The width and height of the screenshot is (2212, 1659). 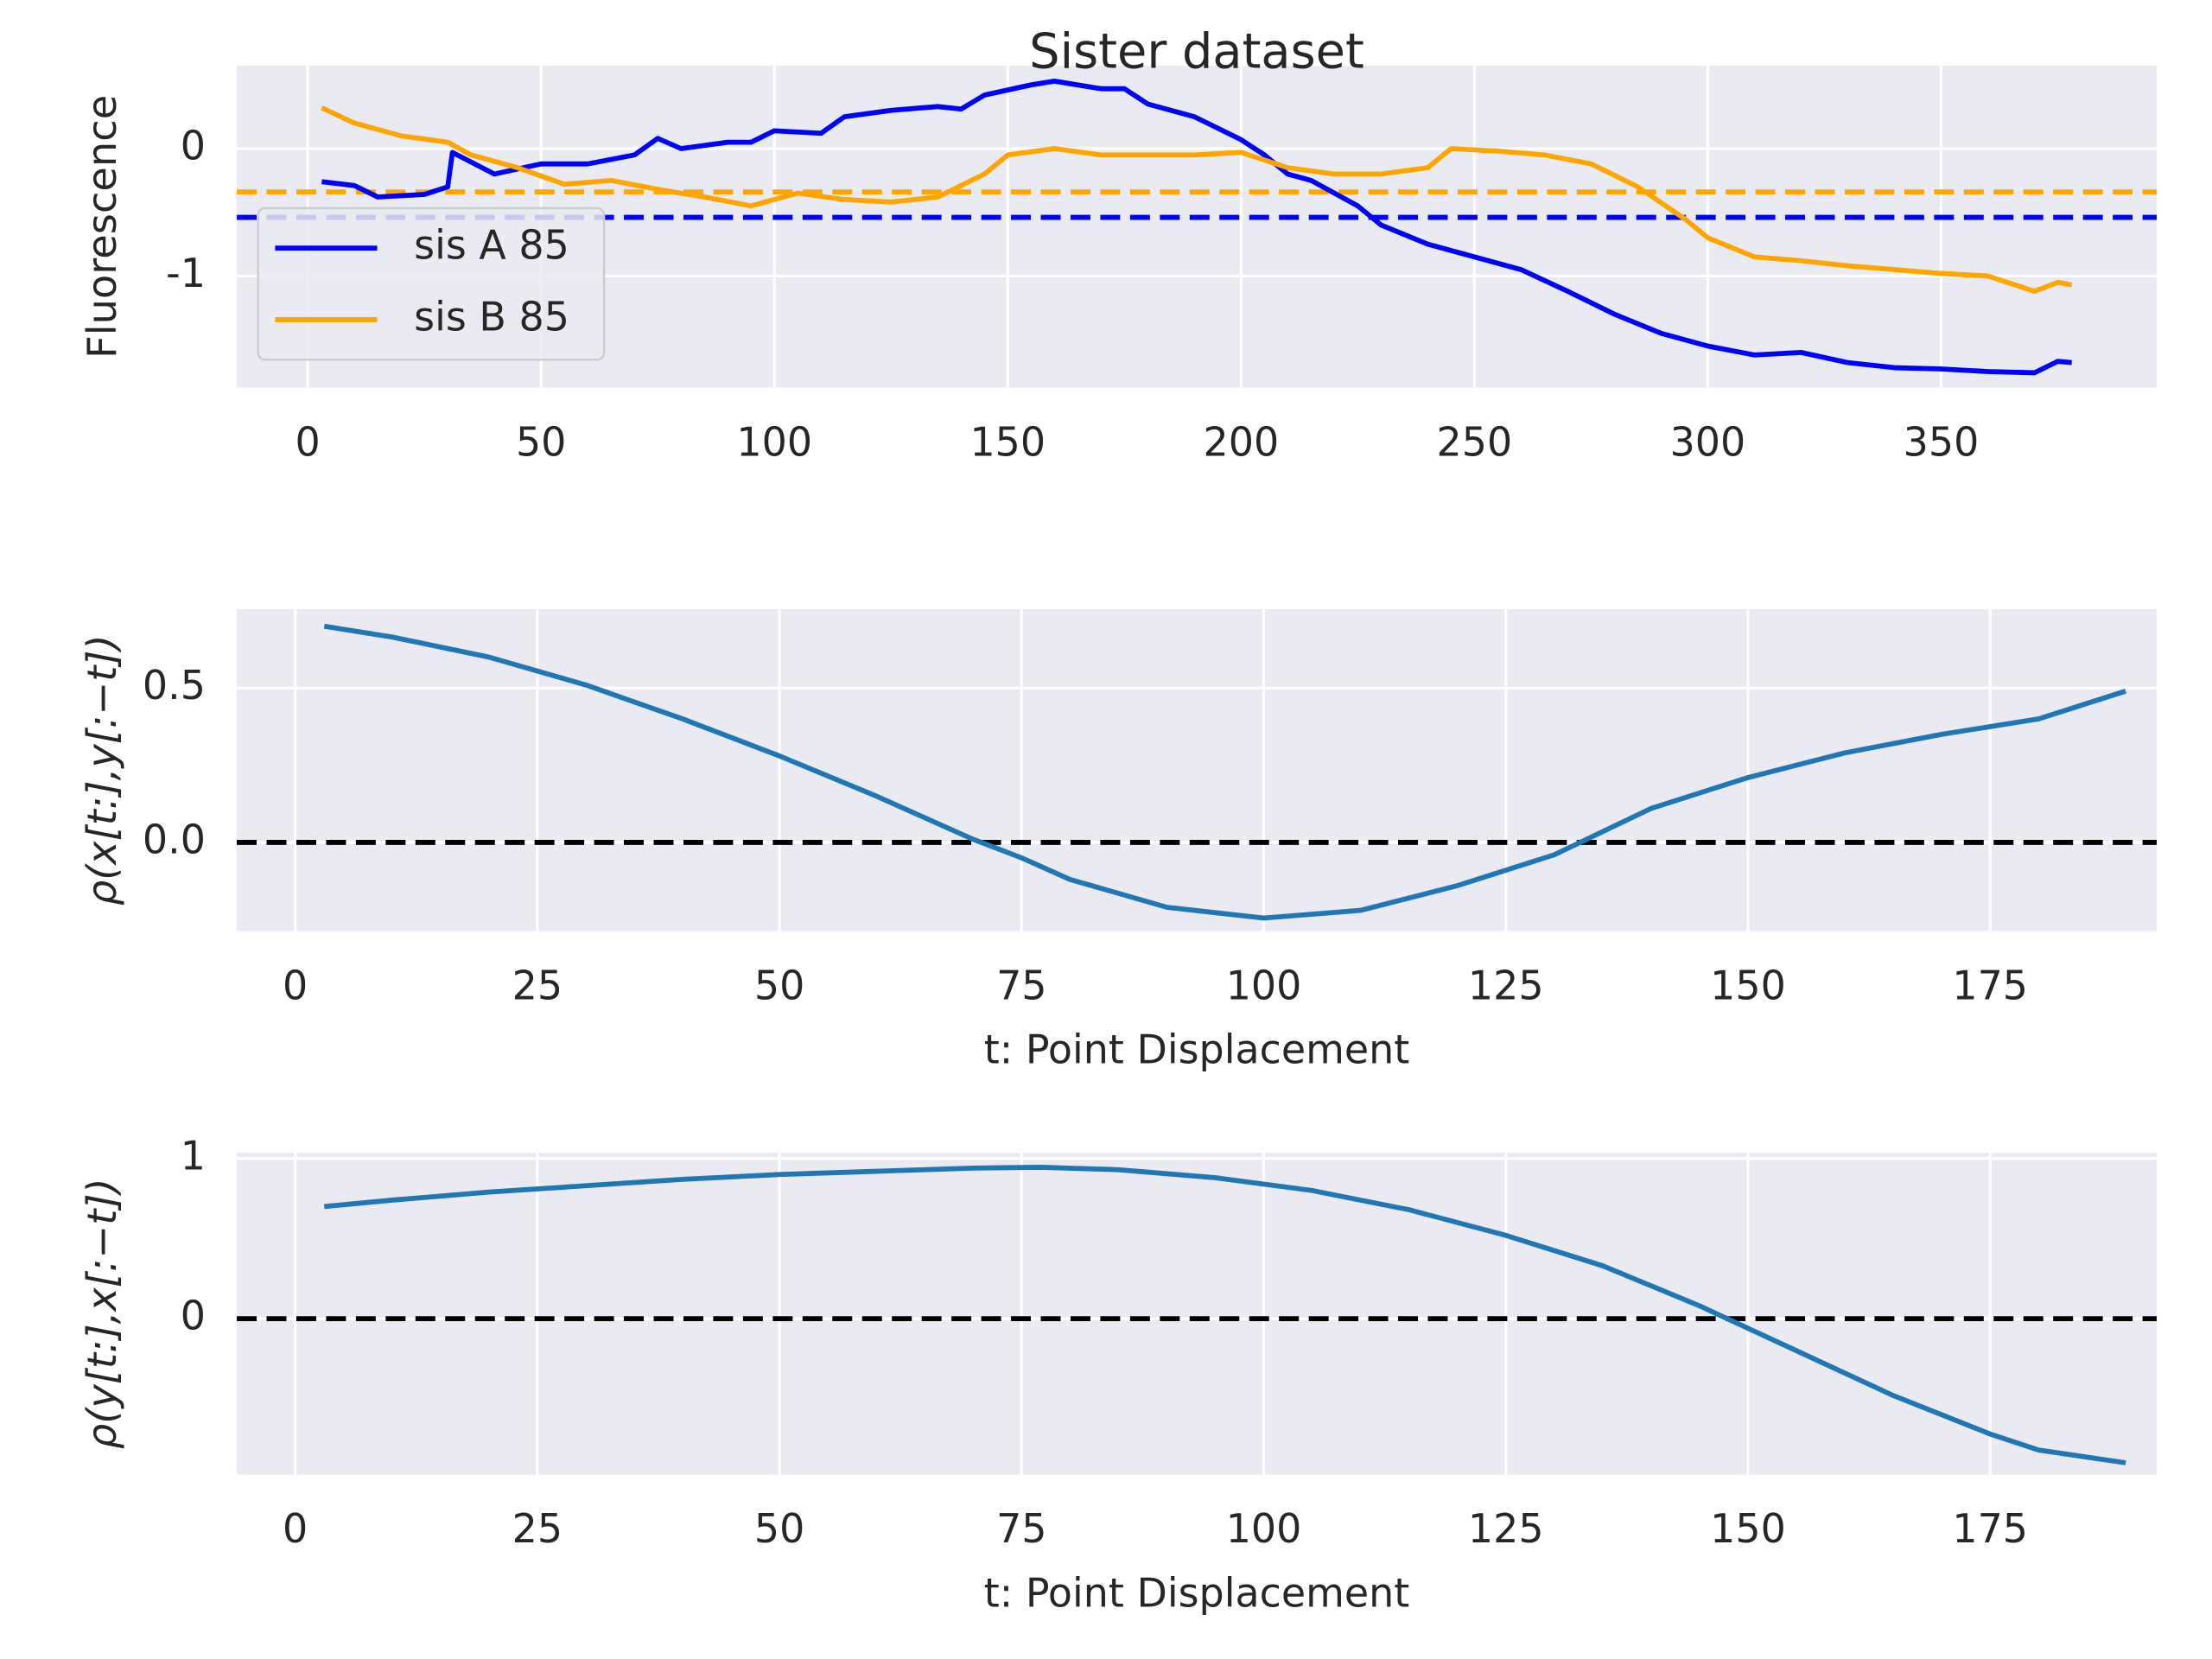 I want to click on x-tick-label: 200, so click(x=1242, y=441).